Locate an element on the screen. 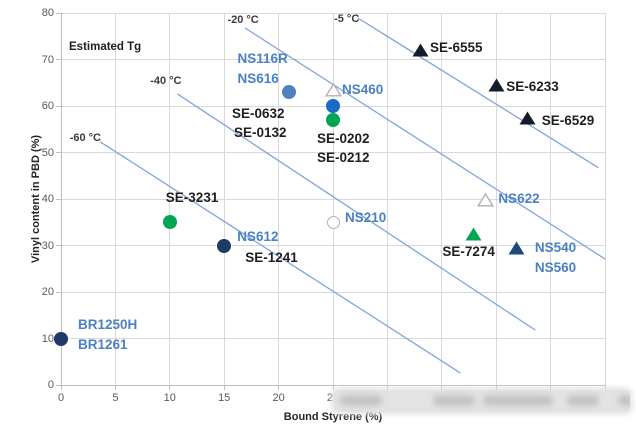  data-point-label: NS540 is located at coordinates (555, 247).